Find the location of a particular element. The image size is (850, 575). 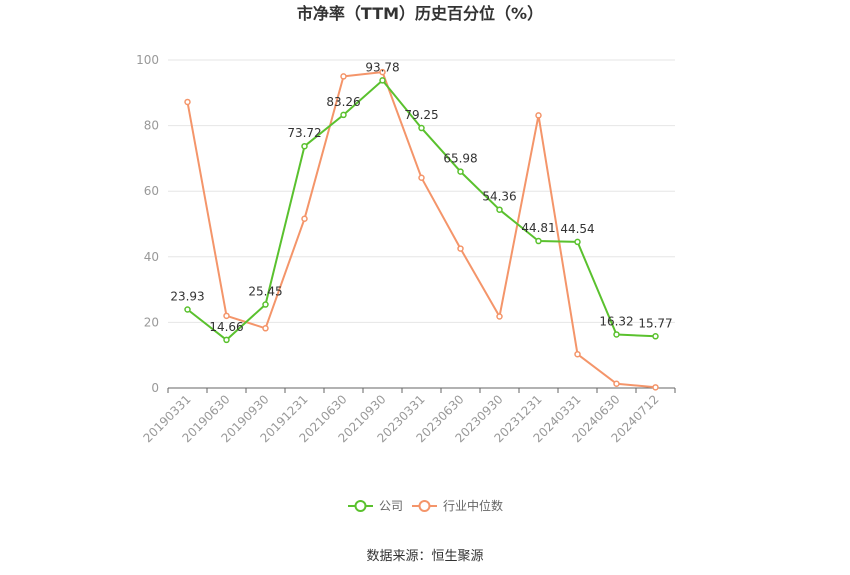

y-tick-label: 0 is located at coordinates (155, 388).